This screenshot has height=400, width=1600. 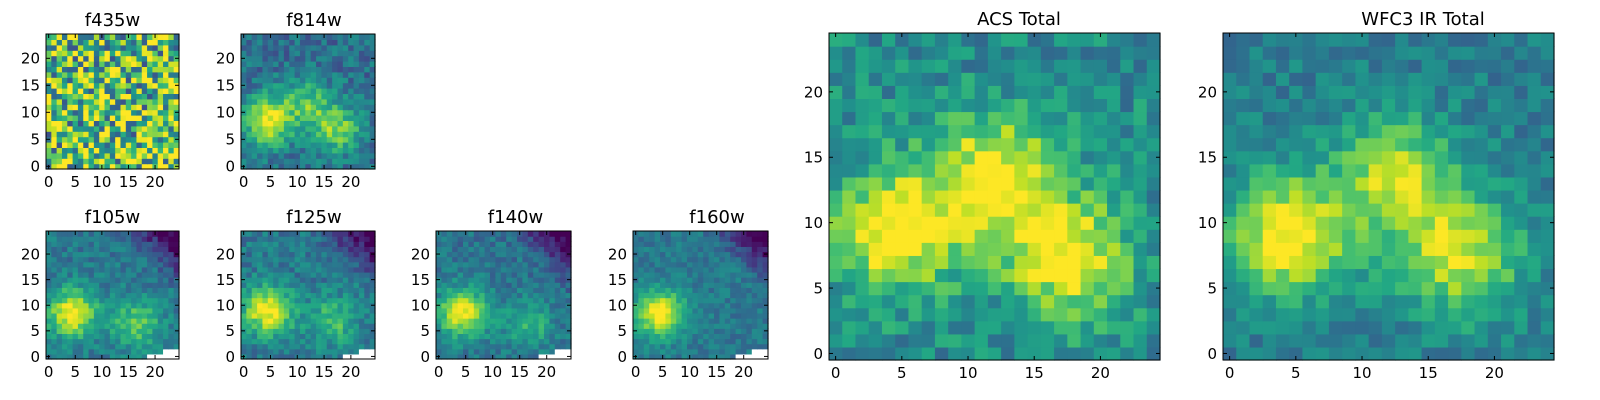 What do you see at coordinates (515, 217) in the screenshot?
I see `panel-title: f140w` at bounding box center [515, 217].